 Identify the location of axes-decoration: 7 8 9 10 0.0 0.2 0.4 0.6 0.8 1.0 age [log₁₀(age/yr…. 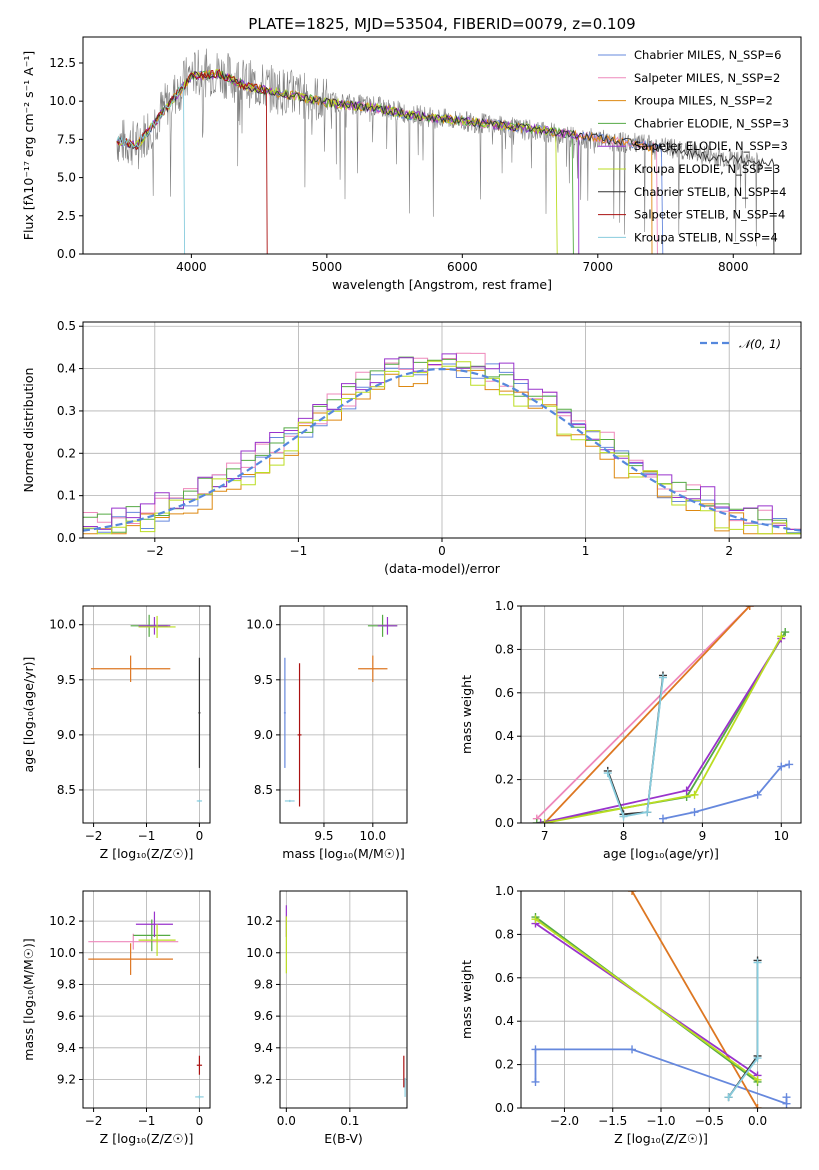
(630, 730).